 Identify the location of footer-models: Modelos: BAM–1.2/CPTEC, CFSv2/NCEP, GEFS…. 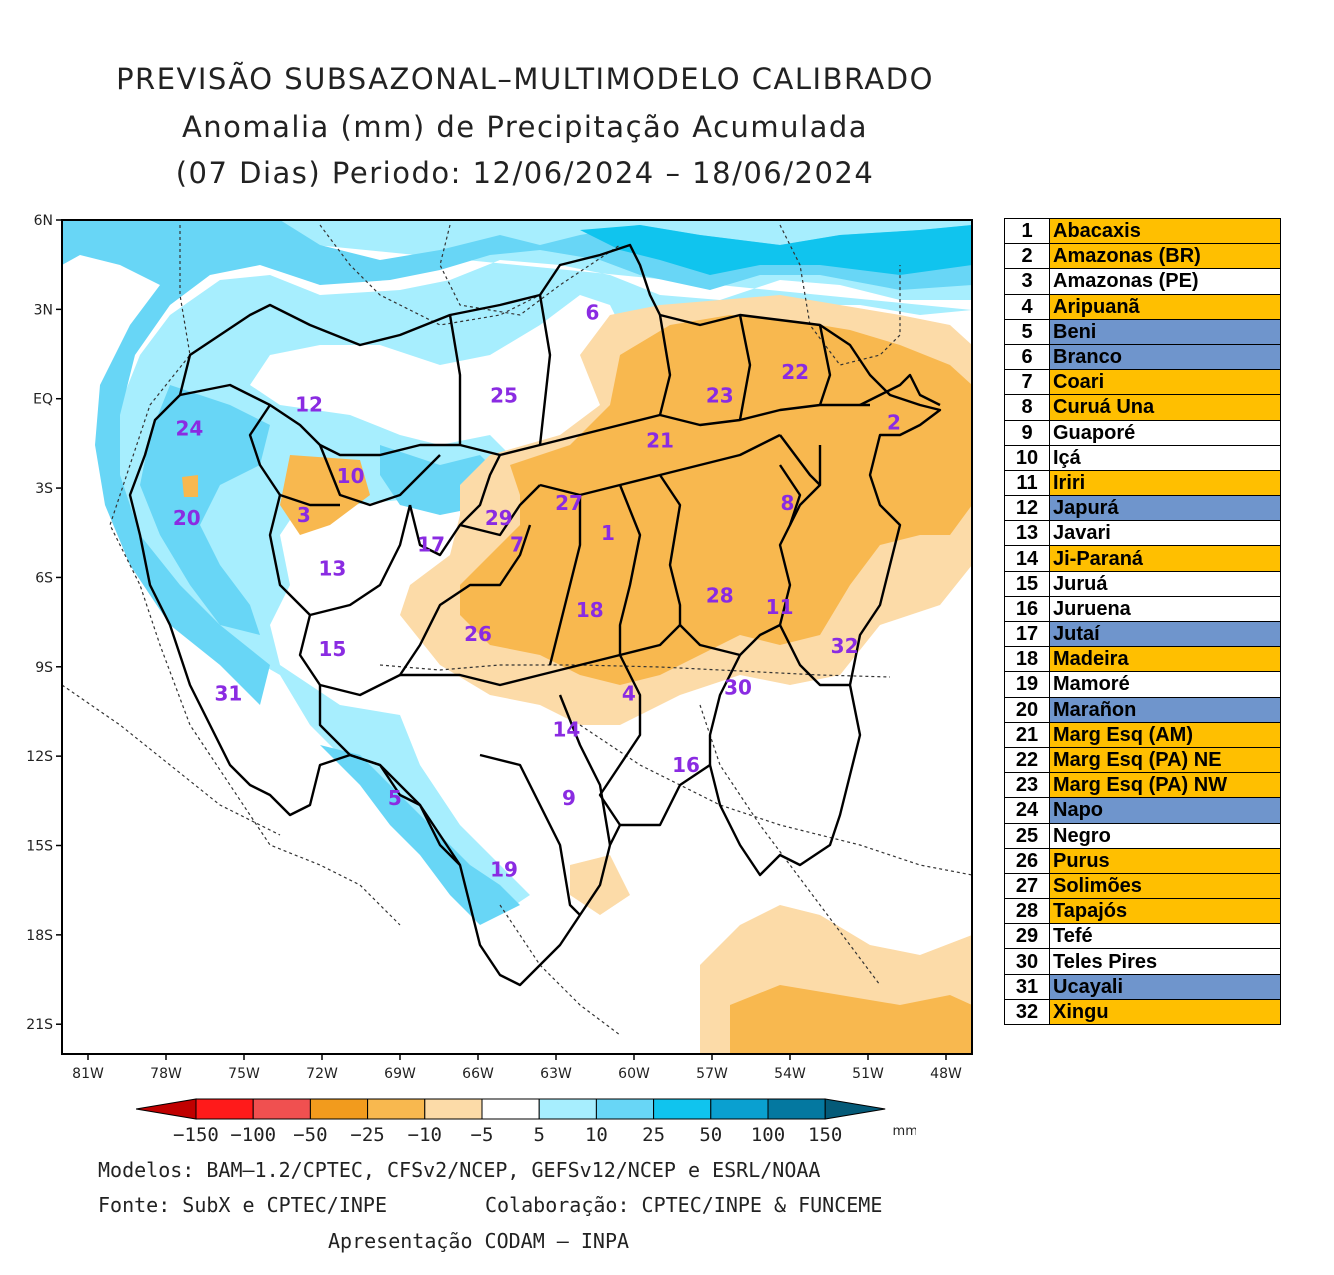
(459, 1170).